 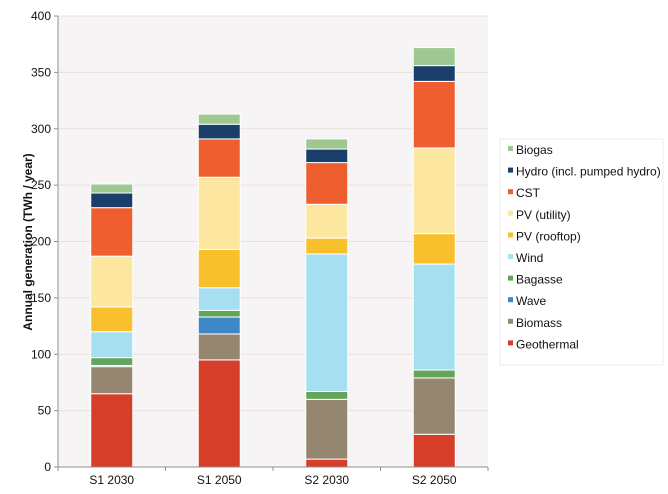 I want to click on x-tick-label: S1 2050, so click(x=219, y=480).